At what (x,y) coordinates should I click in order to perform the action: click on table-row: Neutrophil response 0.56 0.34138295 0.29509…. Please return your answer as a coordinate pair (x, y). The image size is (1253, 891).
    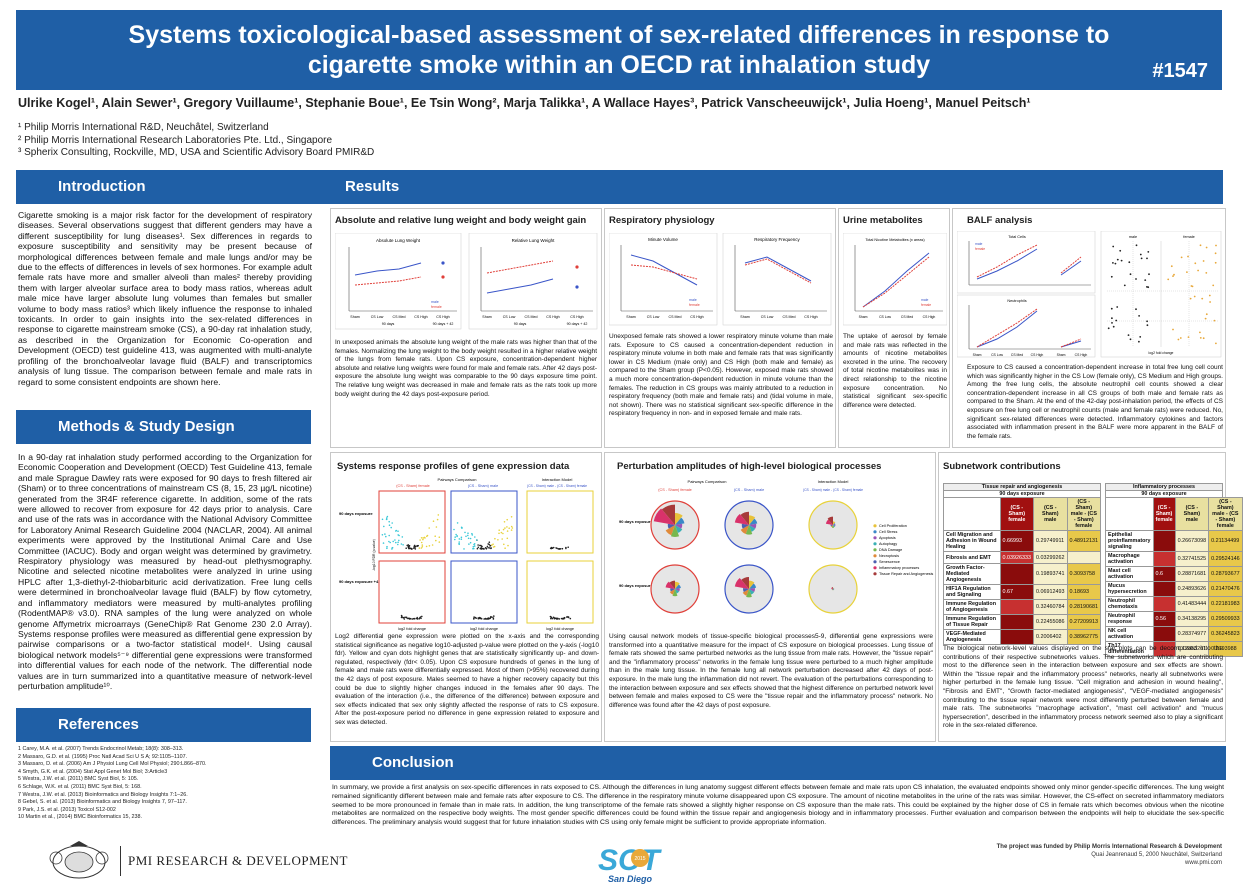
    Looking at the image, I should click on (1174, 619).